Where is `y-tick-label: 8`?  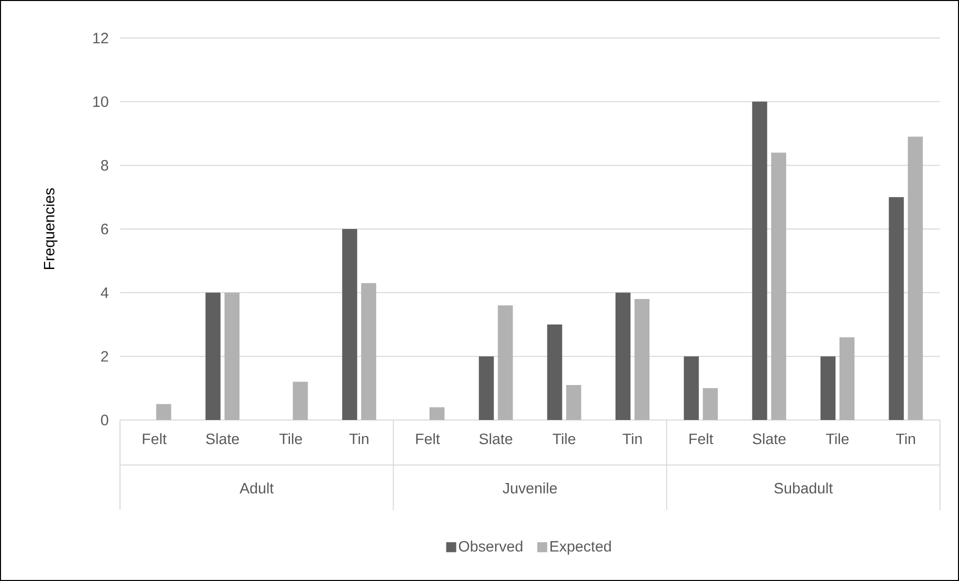
y-tick-label: 8 is located at coordinates (104, 165).